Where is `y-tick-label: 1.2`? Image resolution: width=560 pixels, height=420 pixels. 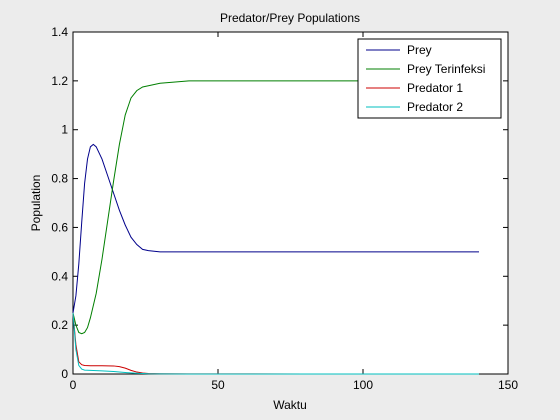 y-tick-label: 1.2 is located at coordinates (59, 81).